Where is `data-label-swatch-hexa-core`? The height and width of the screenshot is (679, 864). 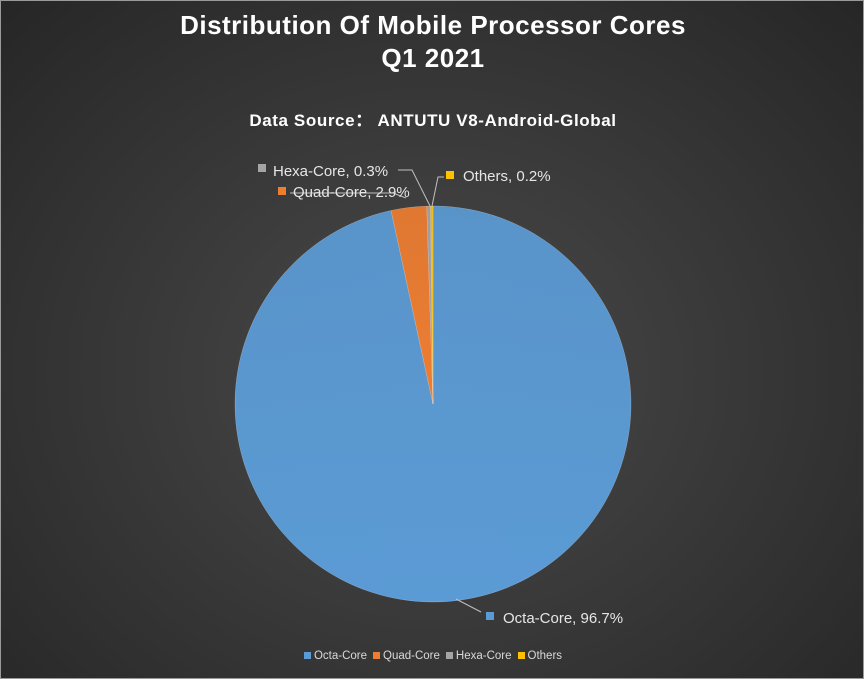
data-label-swatch-hexa-core is located at coordinates (262, 168).